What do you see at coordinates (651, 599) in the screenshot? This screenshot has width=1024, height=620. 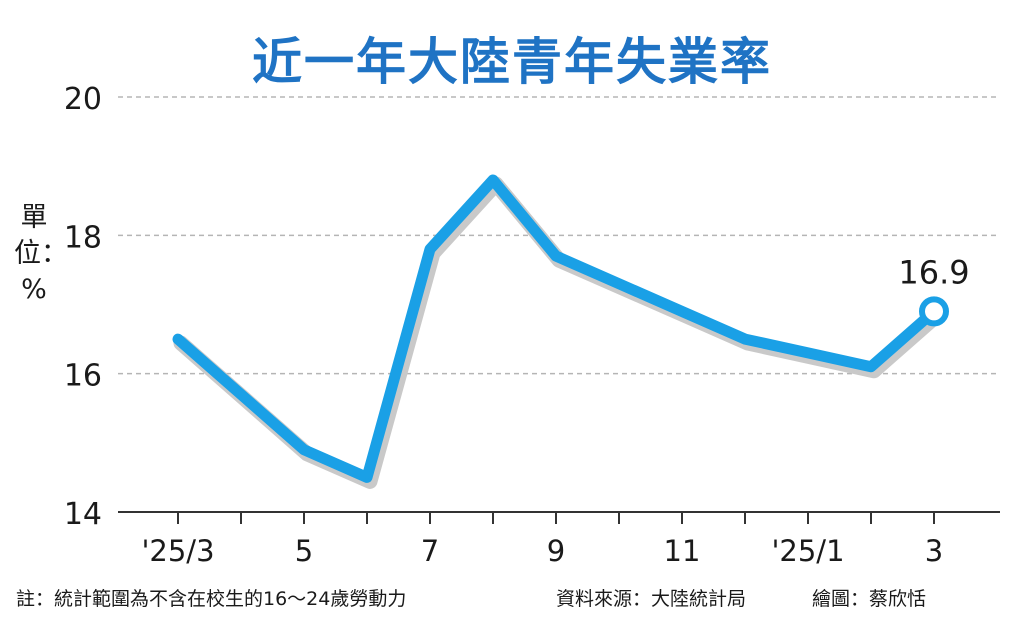 I see `source-credit: 資料來源：大陸統計局` at bounding box center [651, 599].